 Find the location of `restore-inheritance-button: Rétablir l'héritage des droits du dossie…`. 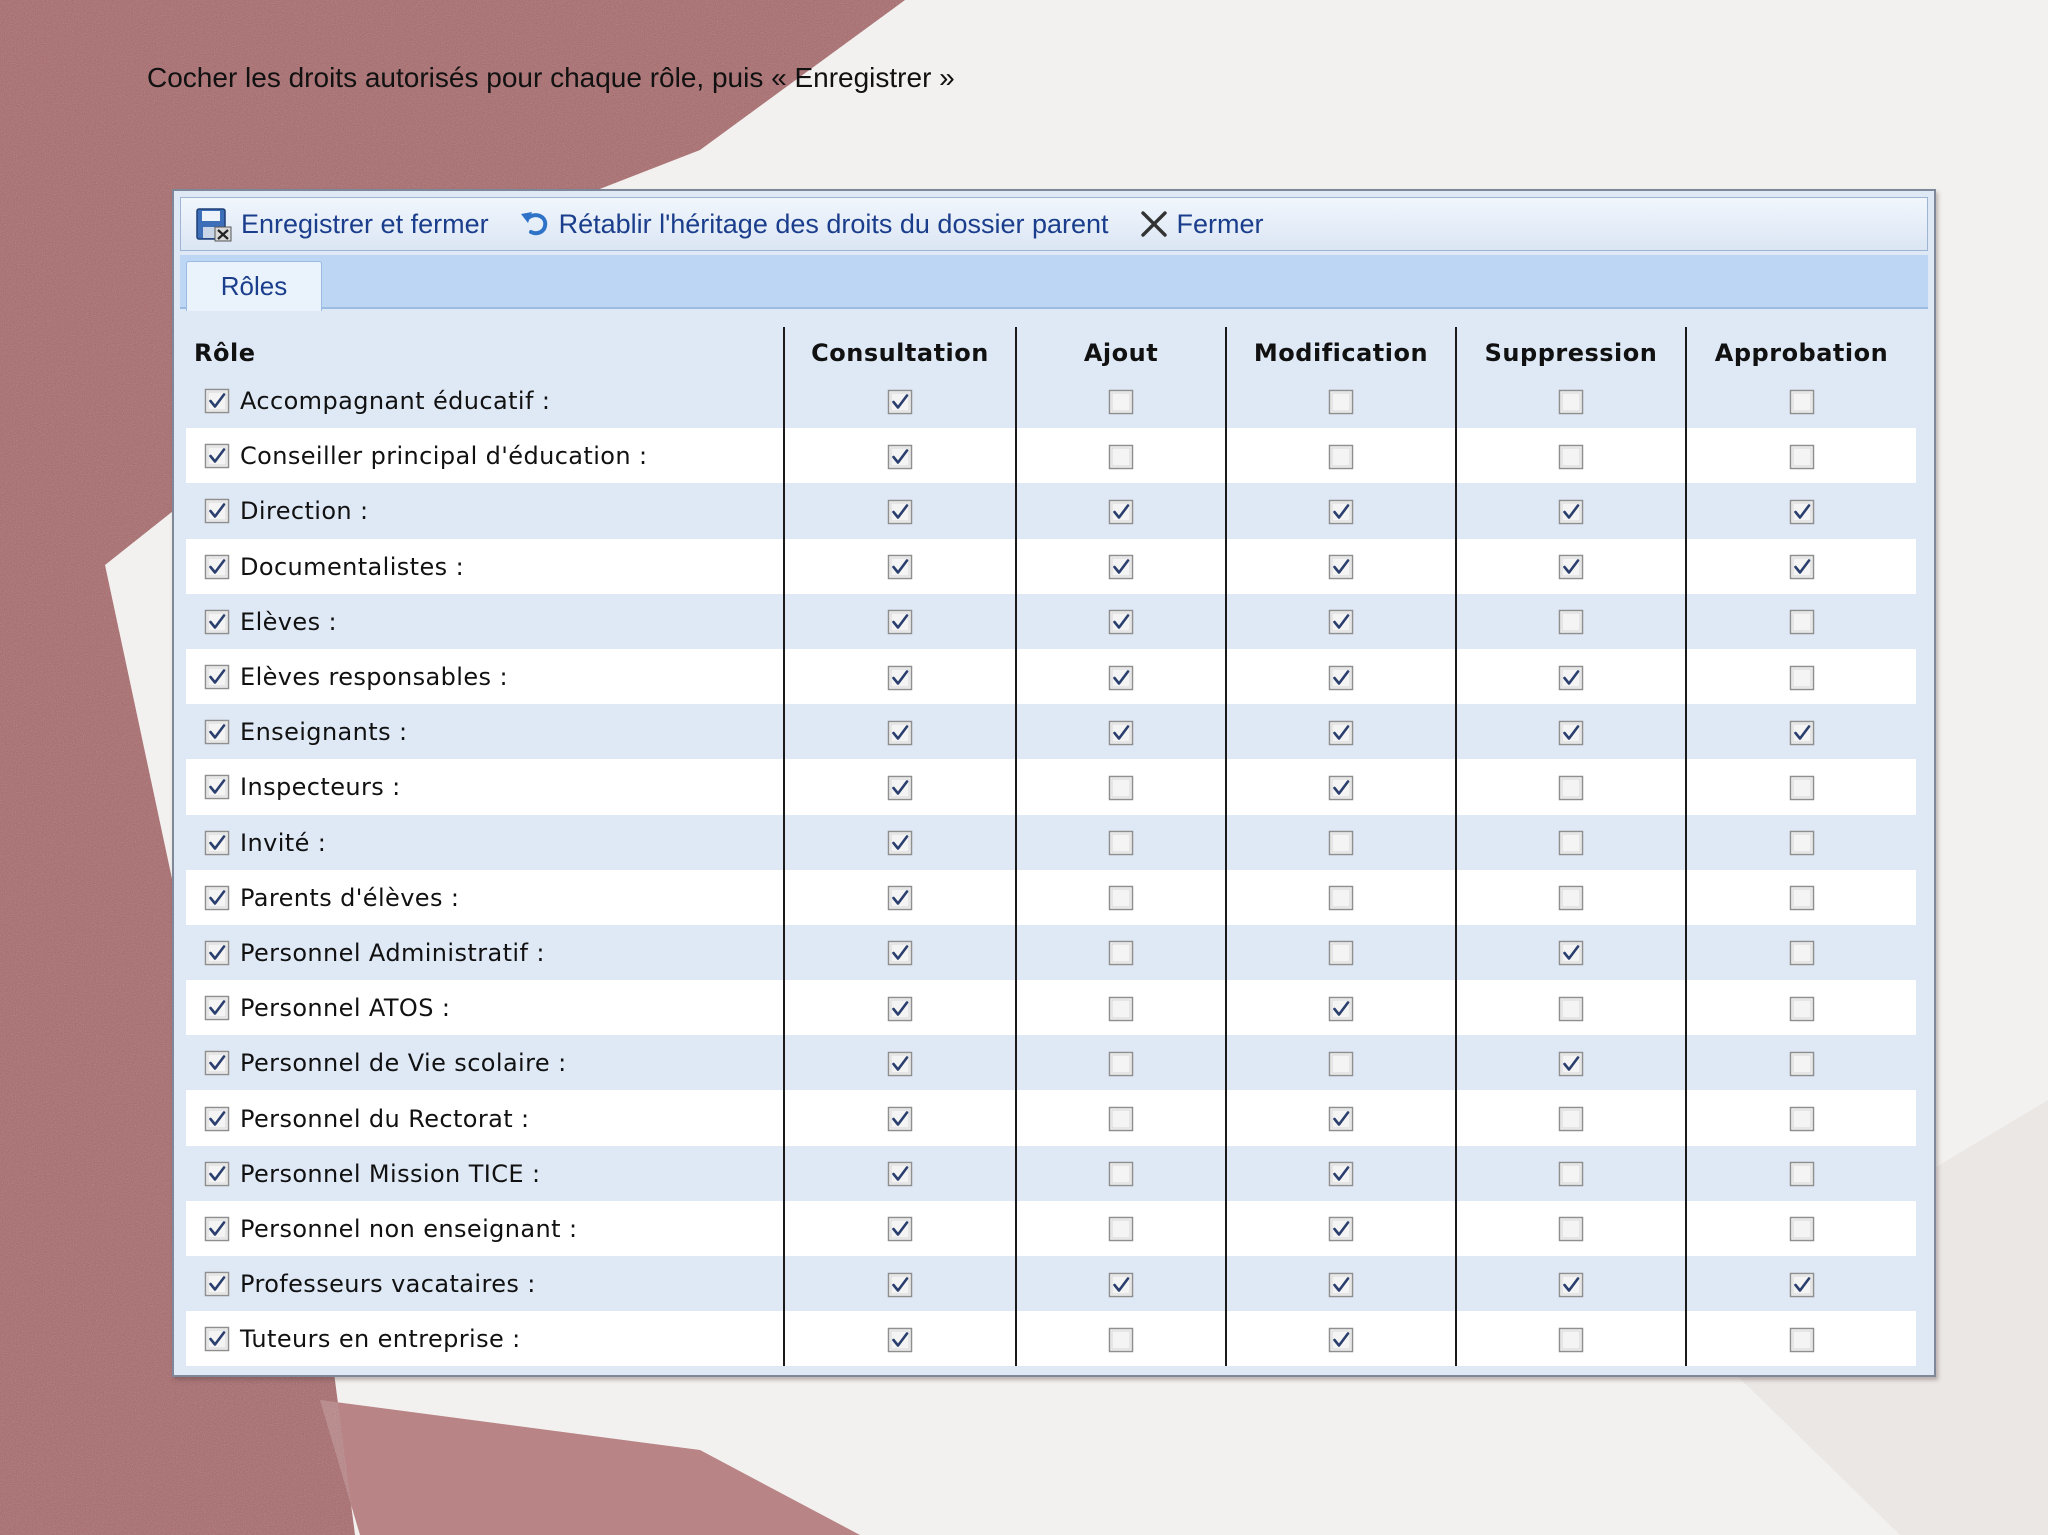

restore-inheritance-button: Rétablir l'héritage des droits du dossie… is located at coordinates (814, 224).